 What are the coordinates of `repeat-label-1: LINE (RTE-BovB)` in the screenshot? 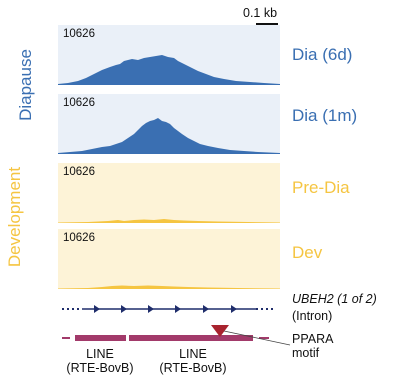 It's located at (100, 361).